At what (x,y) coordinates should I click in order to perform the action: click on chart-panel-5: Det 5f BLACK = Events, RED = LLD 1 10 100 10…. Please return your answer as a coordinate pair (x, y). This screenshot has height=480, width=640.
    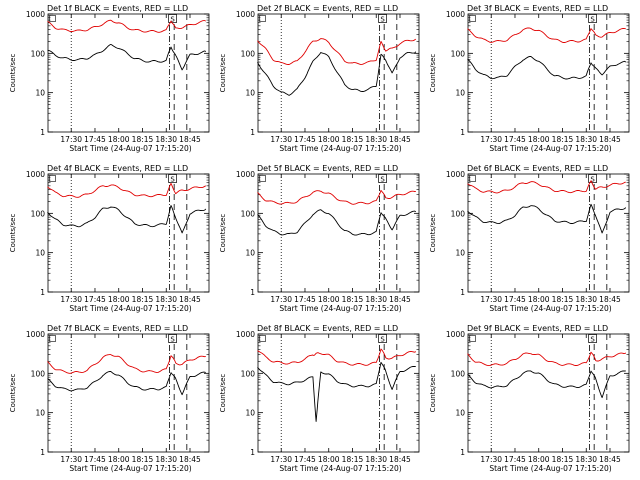
    Looking at the image, I should click on (319, 238).